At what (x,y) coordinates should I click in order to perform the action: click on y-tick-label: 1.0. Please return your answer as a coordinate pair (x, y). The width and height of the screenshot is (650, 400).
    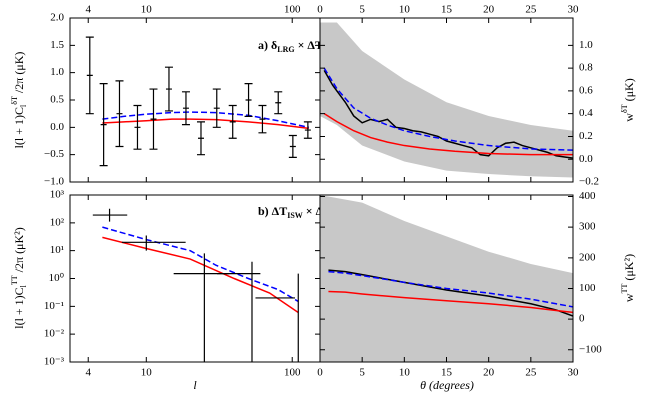
    Looking at the image, I should click on (57, 72).